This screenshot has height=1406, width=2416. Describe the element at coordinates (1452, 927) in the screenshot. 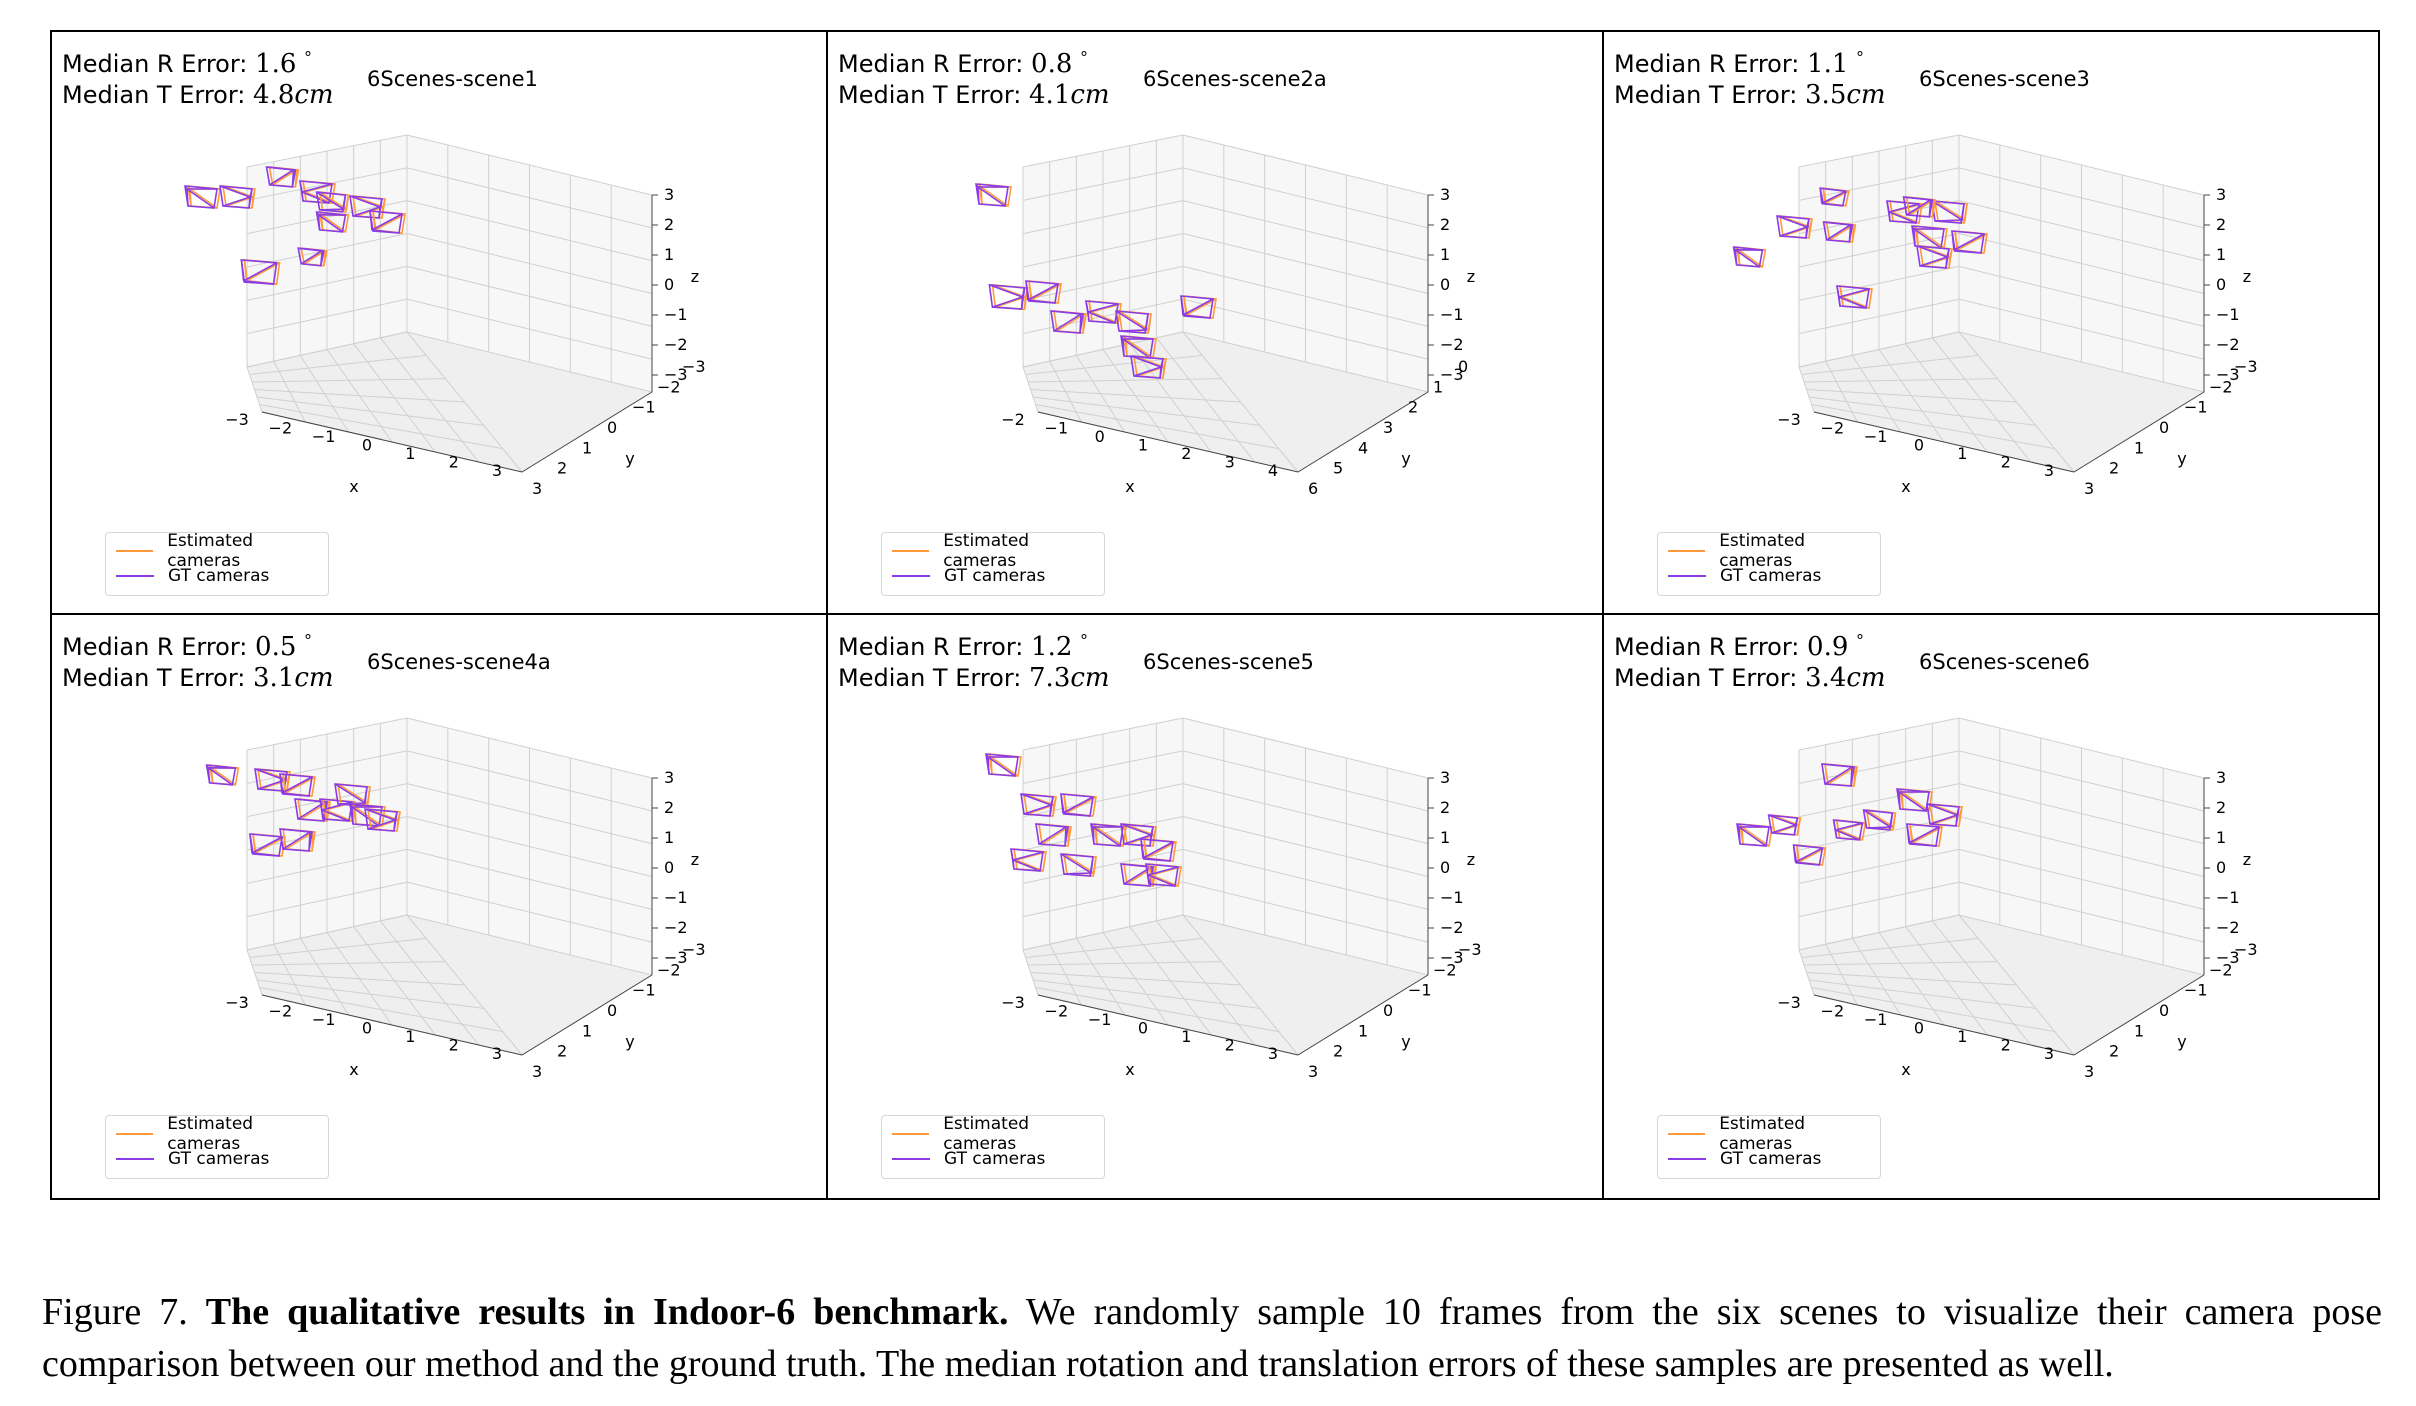

I see `z-tick-label: −2` at that location.